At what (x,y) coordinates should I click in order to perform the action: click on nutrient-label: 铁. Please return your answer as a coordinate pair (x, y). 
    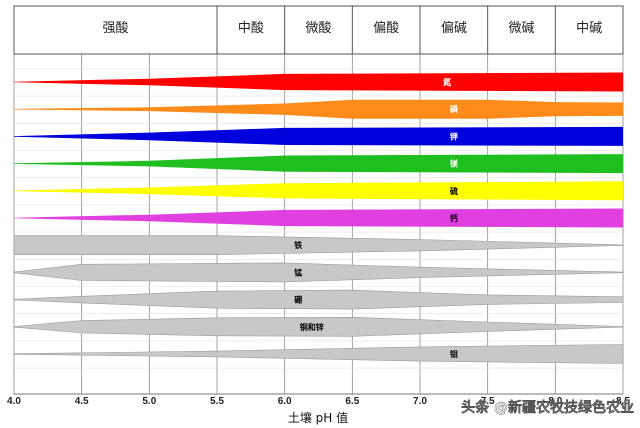
    Looking at the image, I should click on (298, 245).